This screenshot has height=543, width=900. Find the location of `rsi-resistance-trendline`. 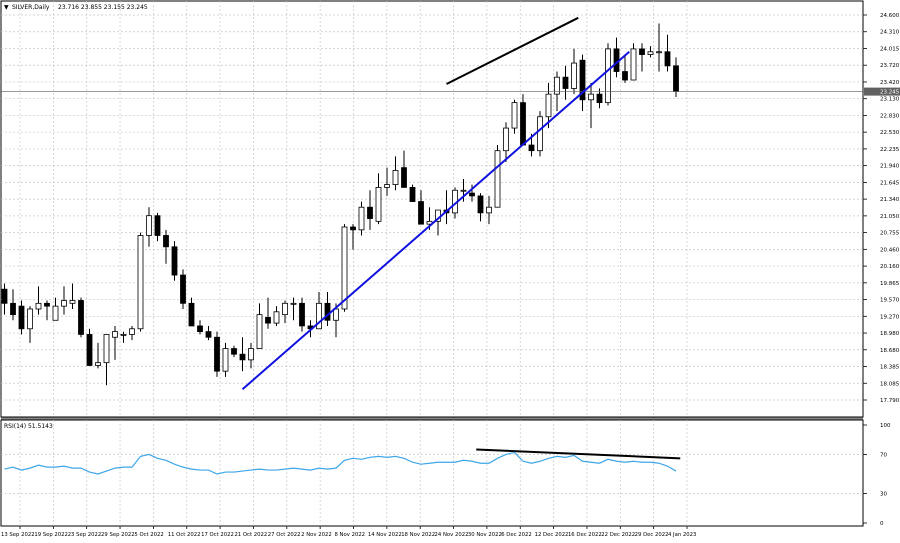

rsi-resistance-trendline is located at coordinates (578, 454).